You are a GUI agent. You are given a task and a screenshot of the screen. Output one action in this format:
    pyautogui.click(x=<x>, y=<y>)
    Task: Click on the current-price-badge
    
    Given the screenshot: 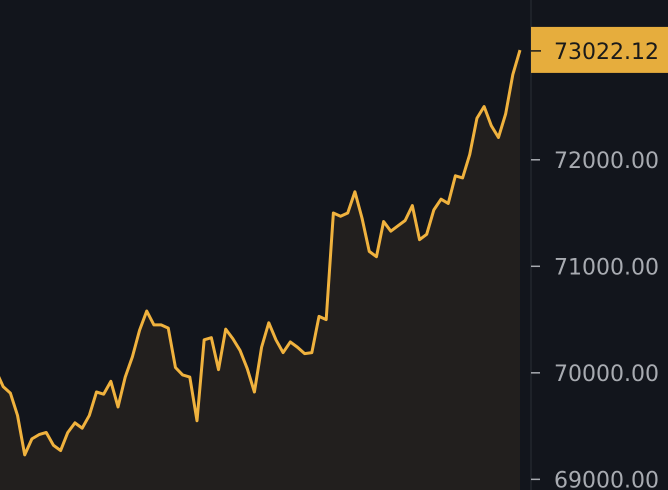 What is the action you would take?
    pyautogui.click(x=599, y=49)
    